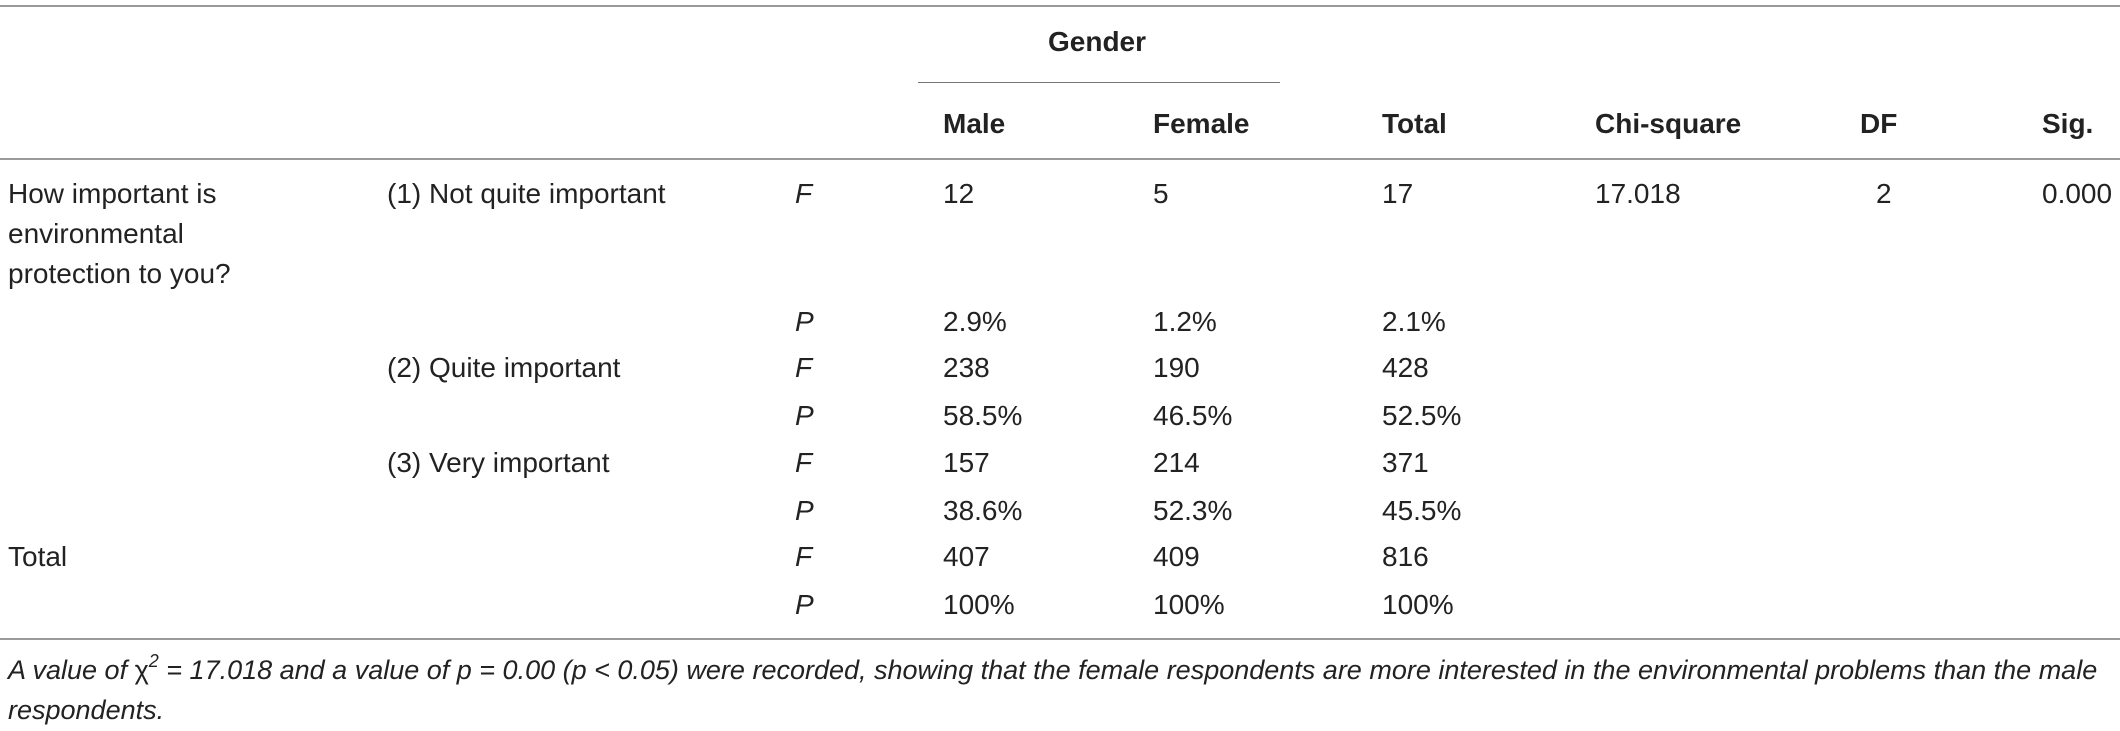 The width and height of the screenshot is (2120, 731). I want to click on header-df: DF, so click(1879, 123).